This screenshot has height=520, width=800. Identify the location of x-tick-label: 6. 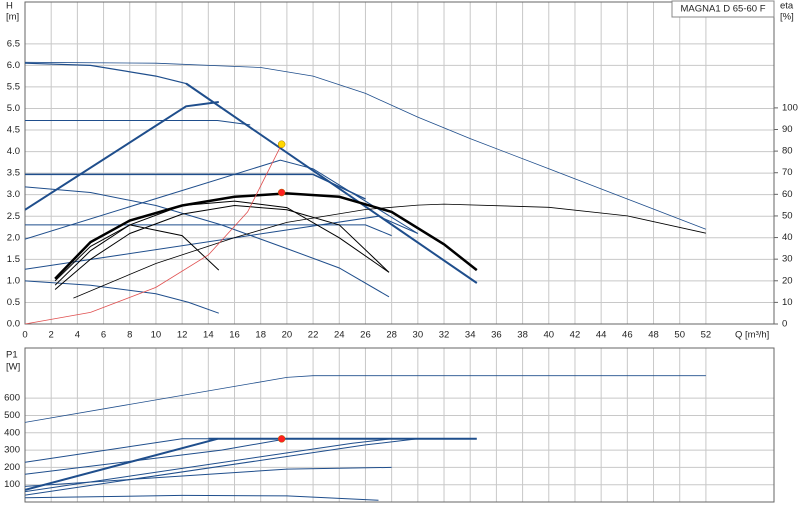
(103, 335).